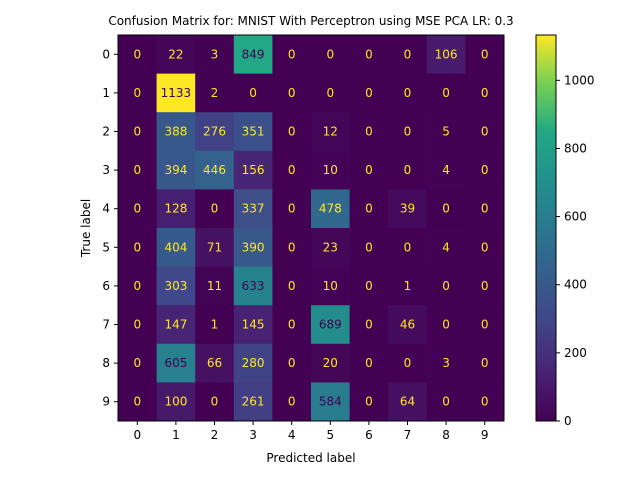 The width and height of the screenshot is (640, 480). I want to click on cell-value-label: 5, so click(446, 132).